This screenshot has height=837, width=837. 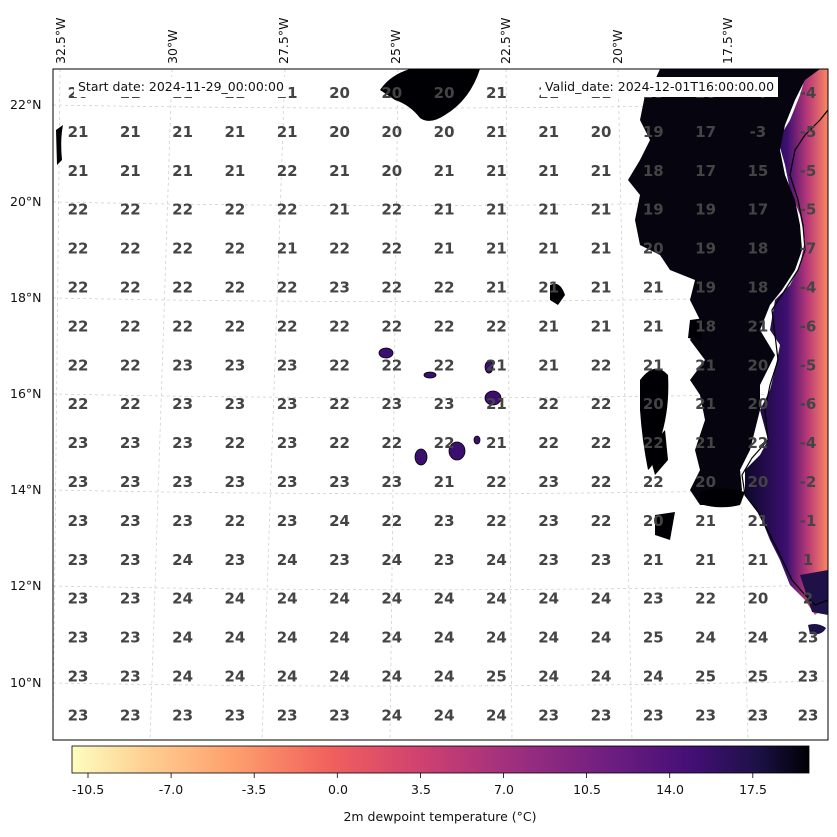 What do you see at coordinates (26, 585) in the screenshot?
I see `lat-label-12: 12°N` at bounding box center [26, 585].